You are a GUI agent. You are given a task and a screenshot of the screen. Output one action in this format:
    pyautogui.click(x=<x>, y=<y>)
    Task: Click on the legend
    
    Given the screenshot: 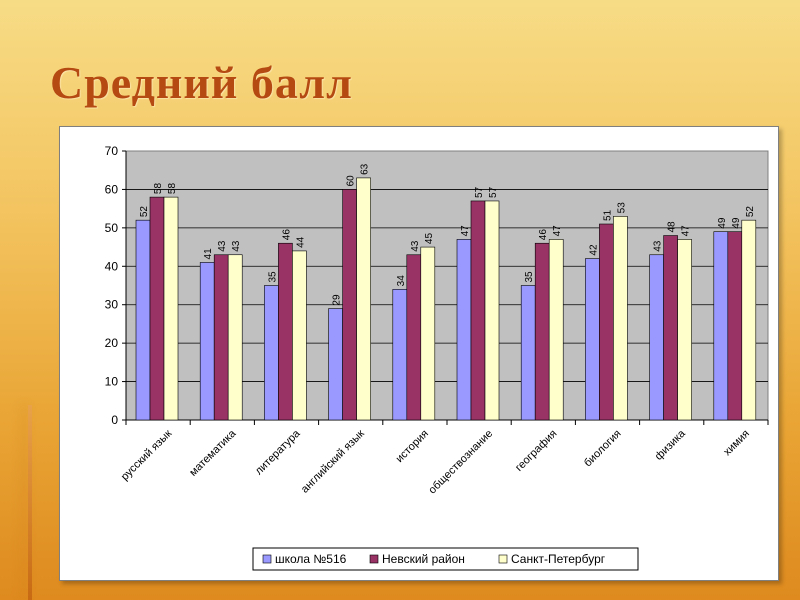 What is the action you would take?
    pyautogui.click(x=445, y=559)
    